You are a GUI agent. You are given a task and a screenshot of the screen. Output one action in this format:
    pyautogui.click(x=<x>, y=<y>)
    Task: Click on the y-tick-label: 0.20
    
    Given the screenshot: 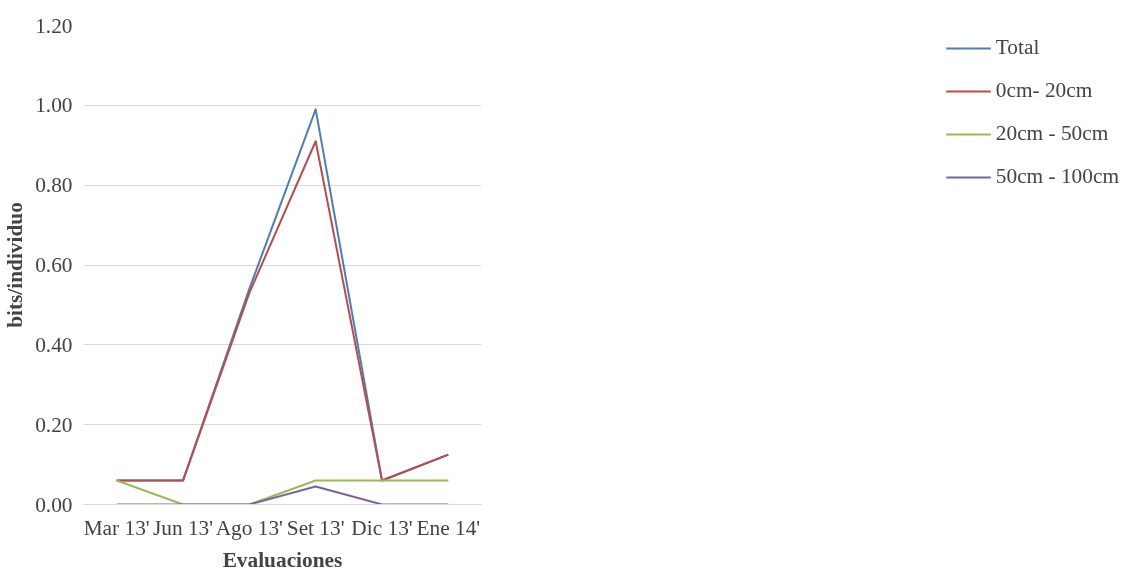 What is the action you would take?
    pyautogui.click(x=54, y=424)
    